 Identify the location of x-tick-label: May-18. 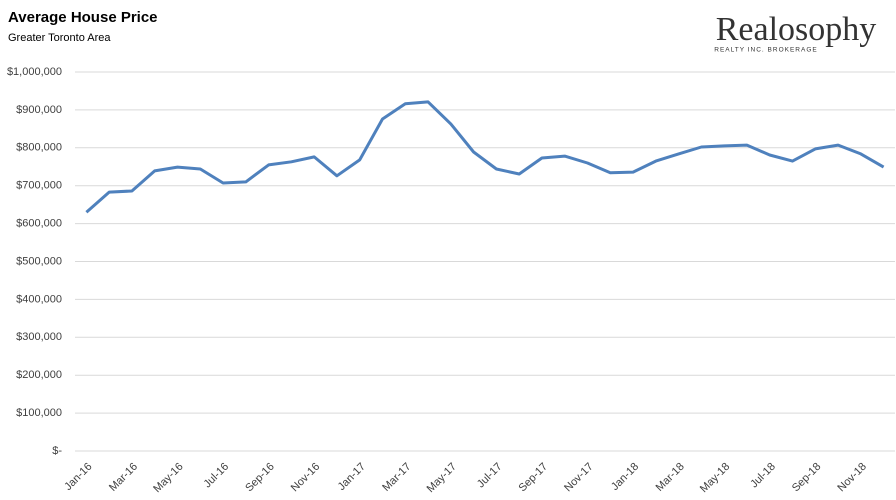
(715, 478).